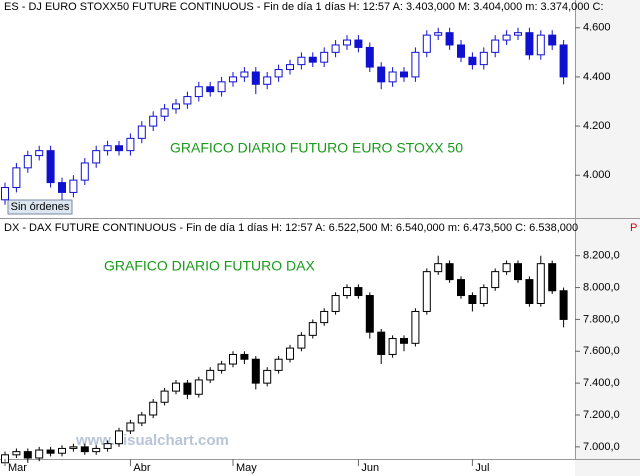 The image size is (640, 476). Describe the element at coordinates (370, 468) in the screenshot. I see `x-tick-label: Jun` at that location.